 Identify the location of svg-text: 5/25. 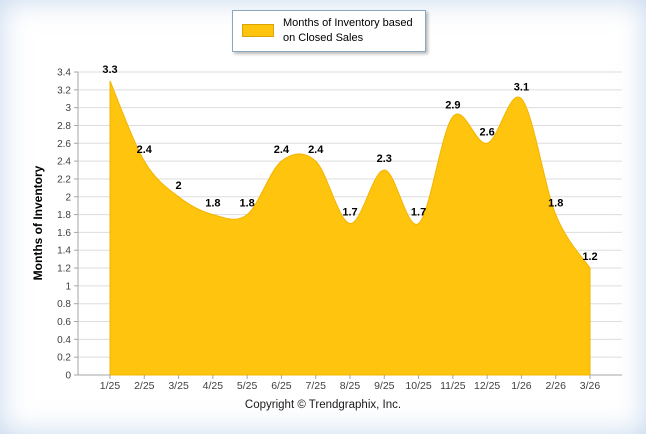
(247, 386).